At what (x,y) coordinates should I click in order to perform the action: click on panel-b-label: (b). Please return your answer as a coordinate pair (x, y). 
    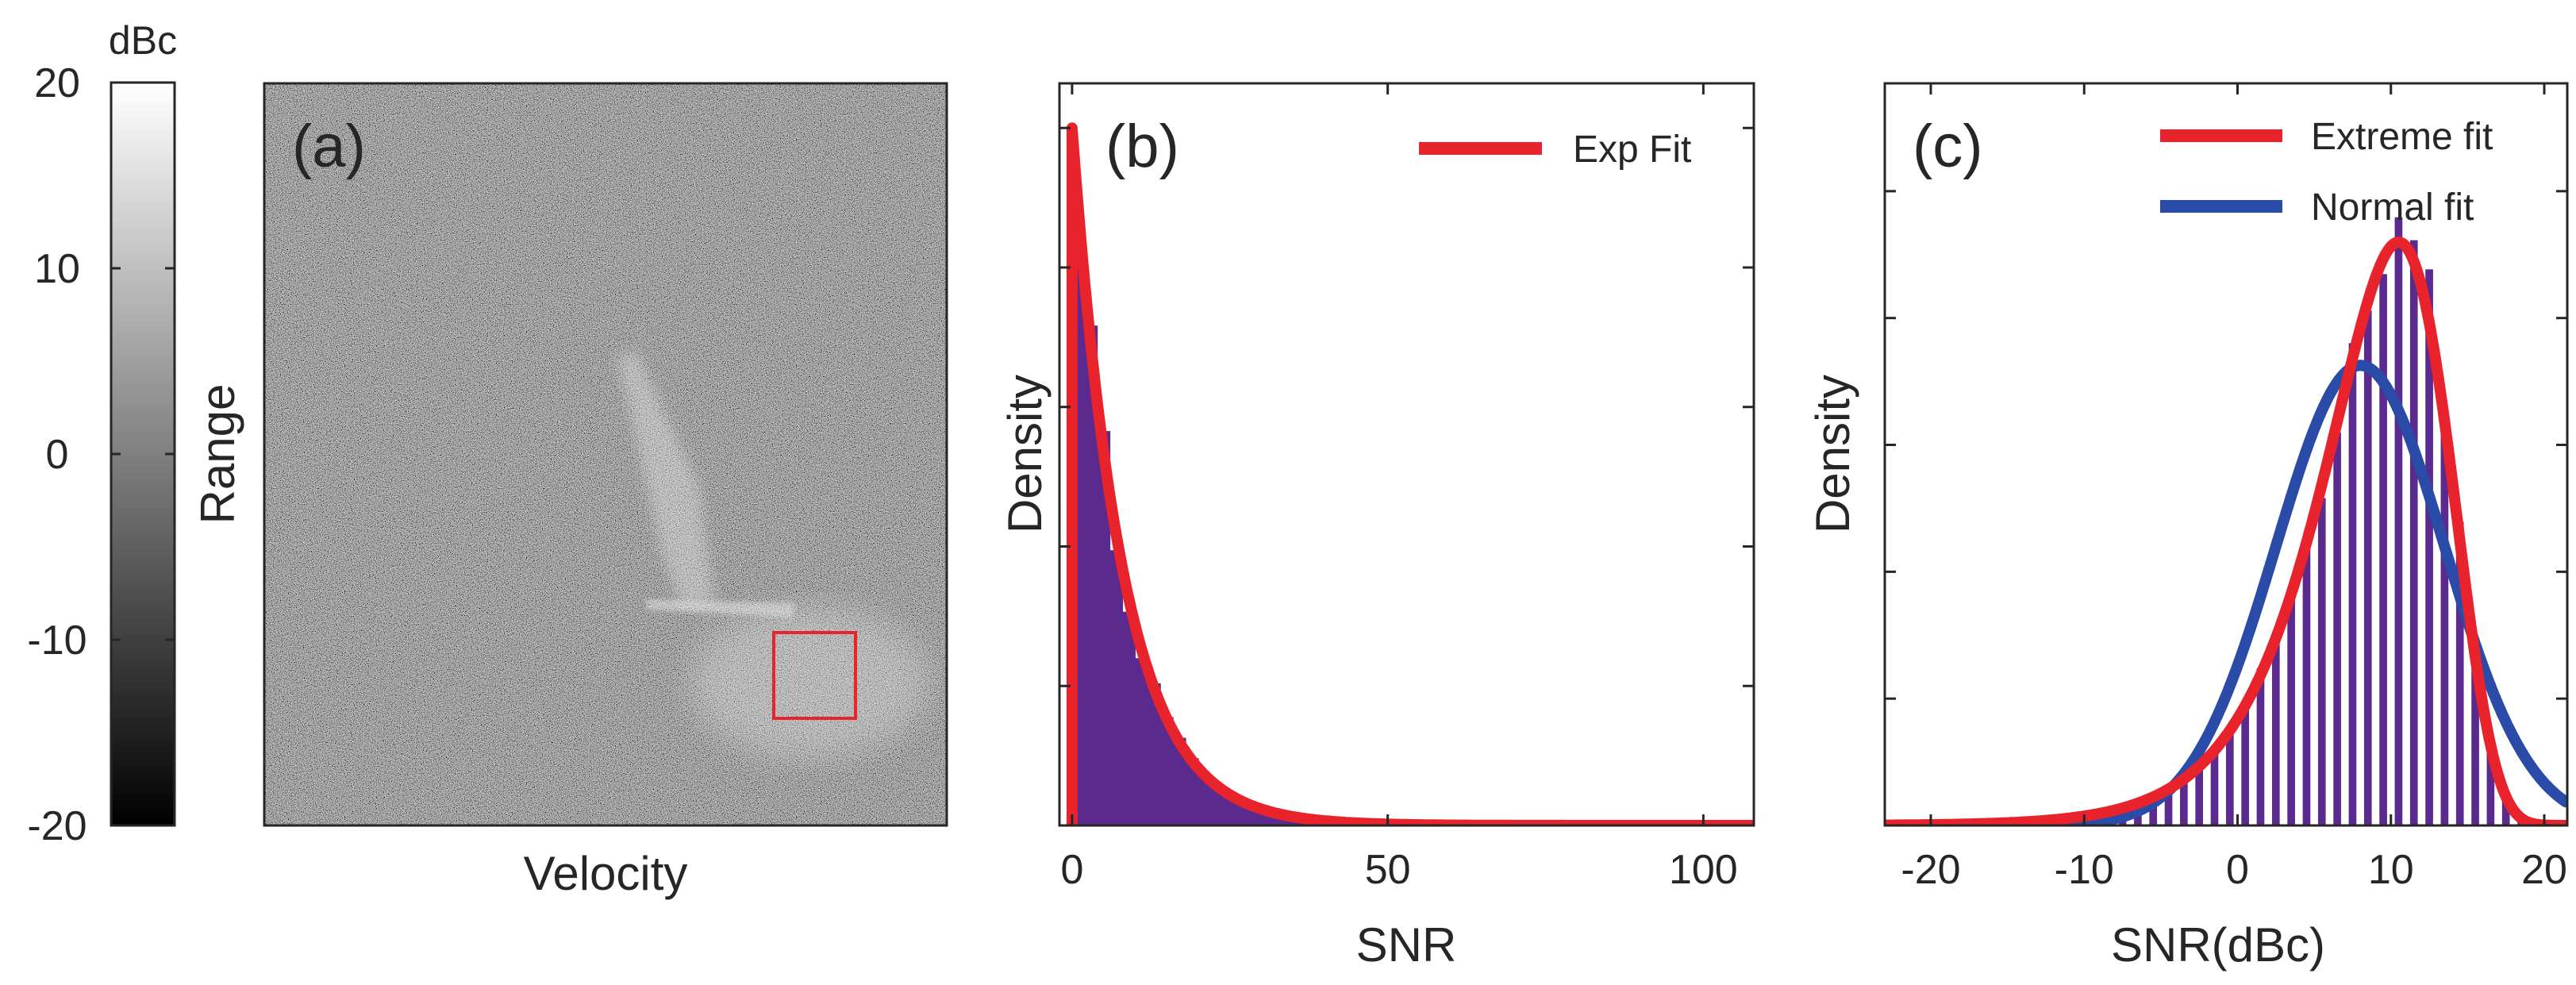
    Looking at the image, I should click on (1142, 146).